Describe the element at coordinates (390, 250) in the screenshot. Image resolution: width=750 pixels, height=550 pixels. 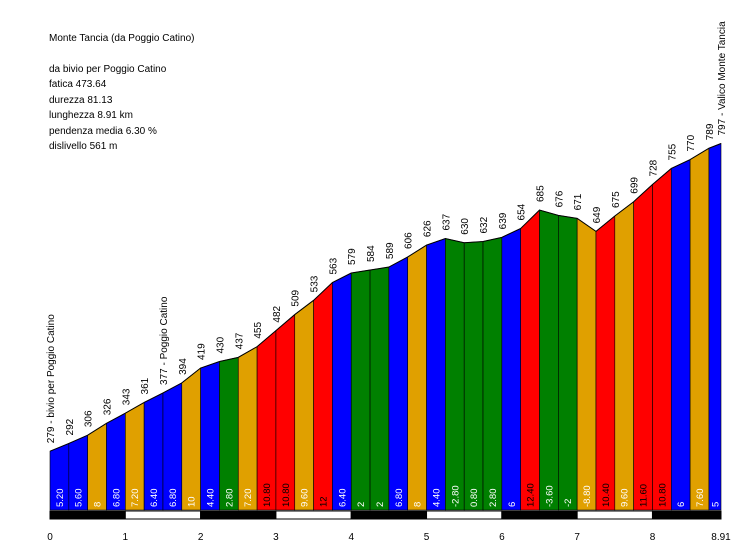
I see `elevation-label: 589` at that location.